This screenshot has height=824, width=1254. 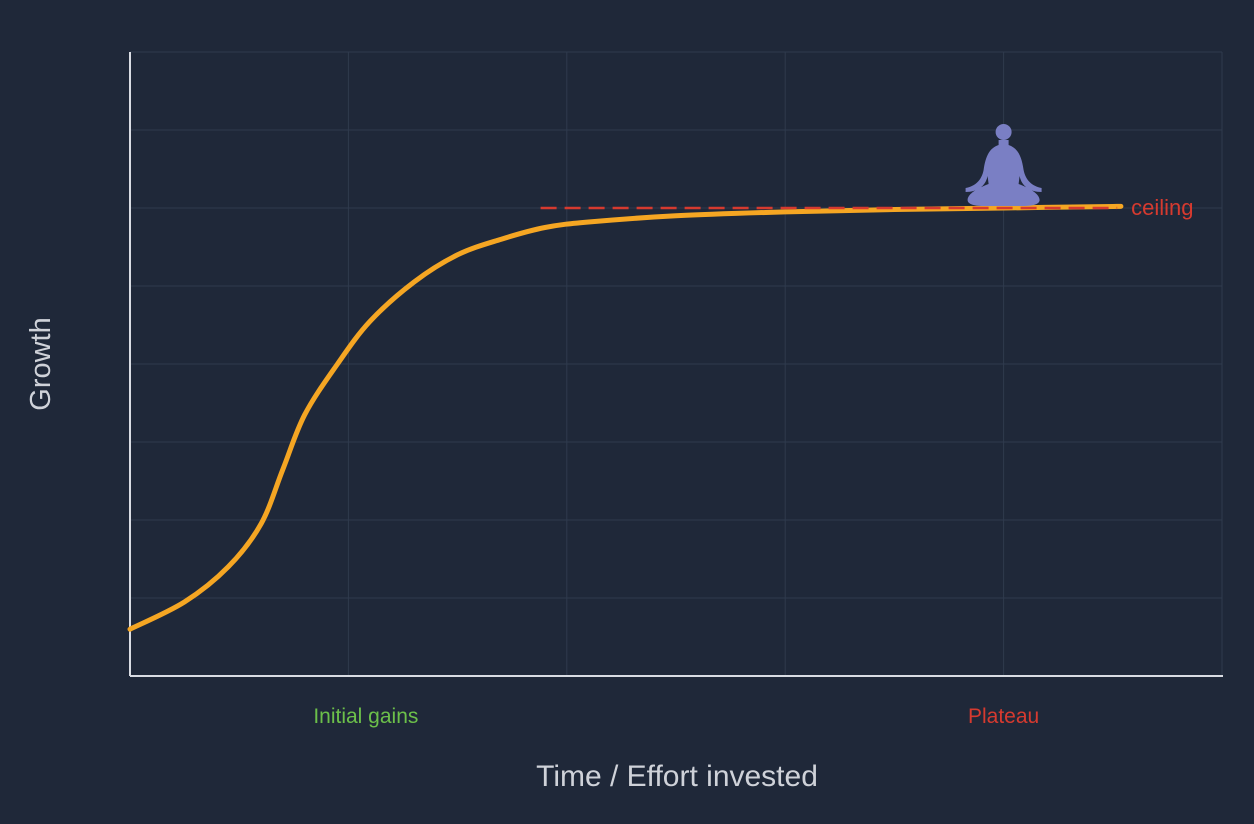 I want to click on y-axis-label: Growth, so click(x=41, y=363).